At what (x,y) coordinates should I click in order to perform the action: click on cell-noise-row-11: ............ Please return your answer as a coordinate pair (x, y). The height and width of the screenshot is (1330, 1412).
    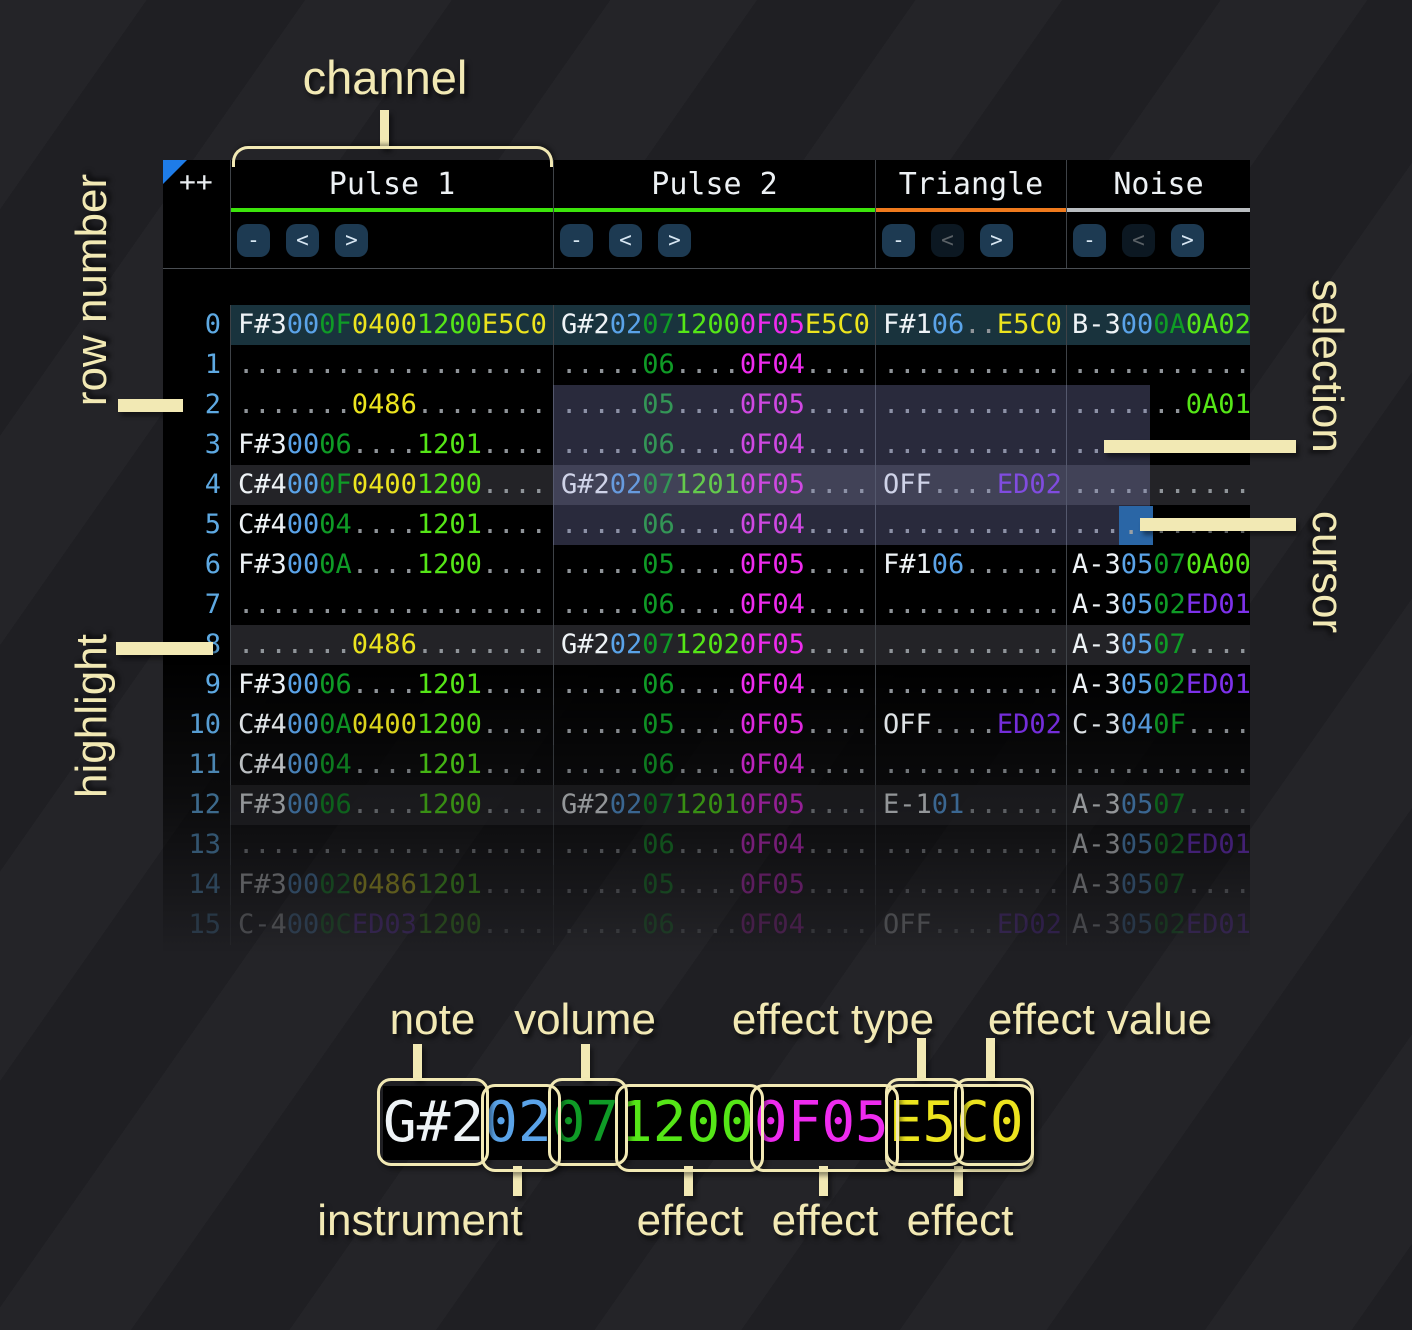
    Looking at the image, I should click on (1158, 765).